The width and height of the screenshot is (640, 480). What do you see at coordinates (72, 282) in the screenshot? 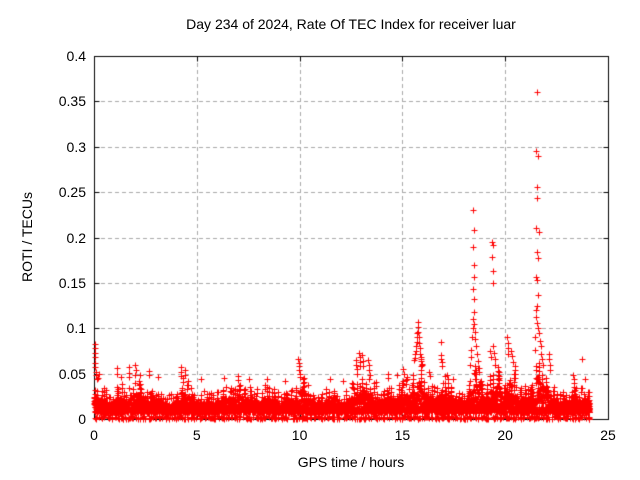
I see `y-tick-label: 0.15` at bounding box center [72, 282].